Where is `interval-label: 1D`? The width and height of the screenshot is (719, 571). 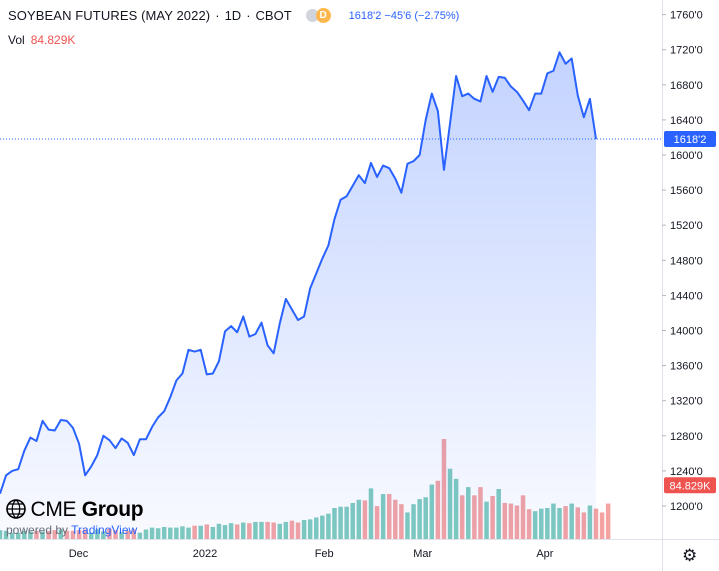 interval-label: 1D is located at coordinates (233, 15).